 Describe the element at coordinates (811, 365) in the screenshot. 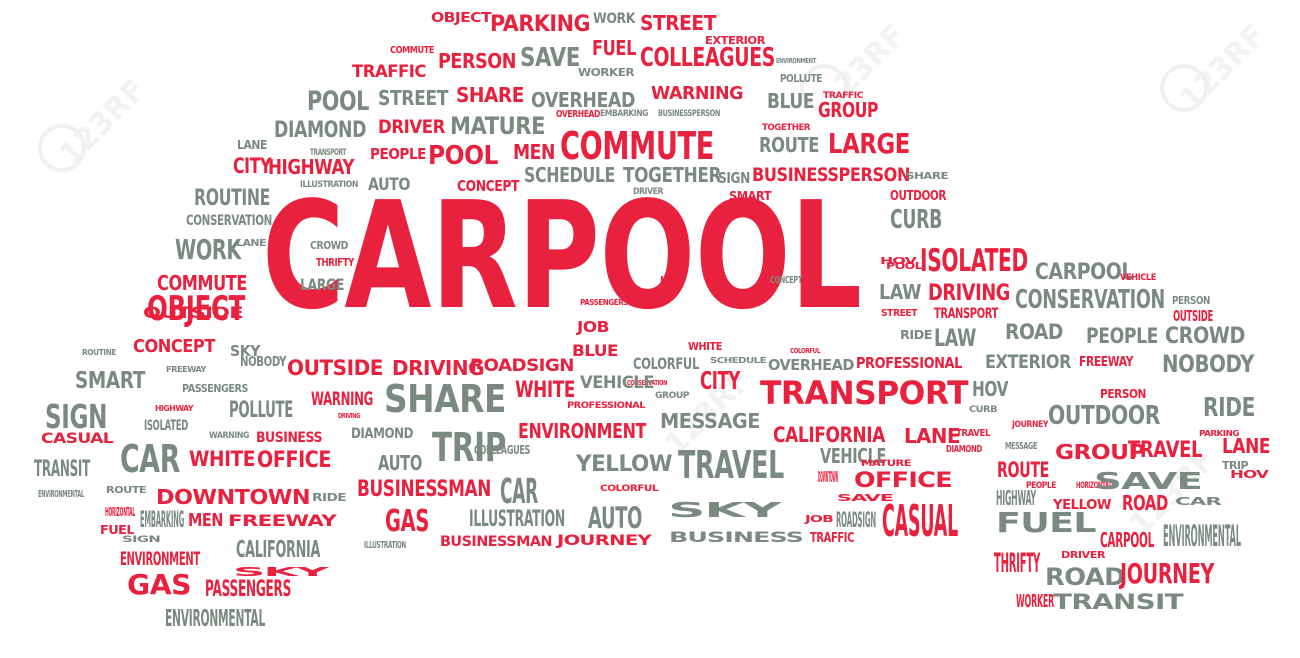

I see `cloud-word: OVERHEAD` at that location.